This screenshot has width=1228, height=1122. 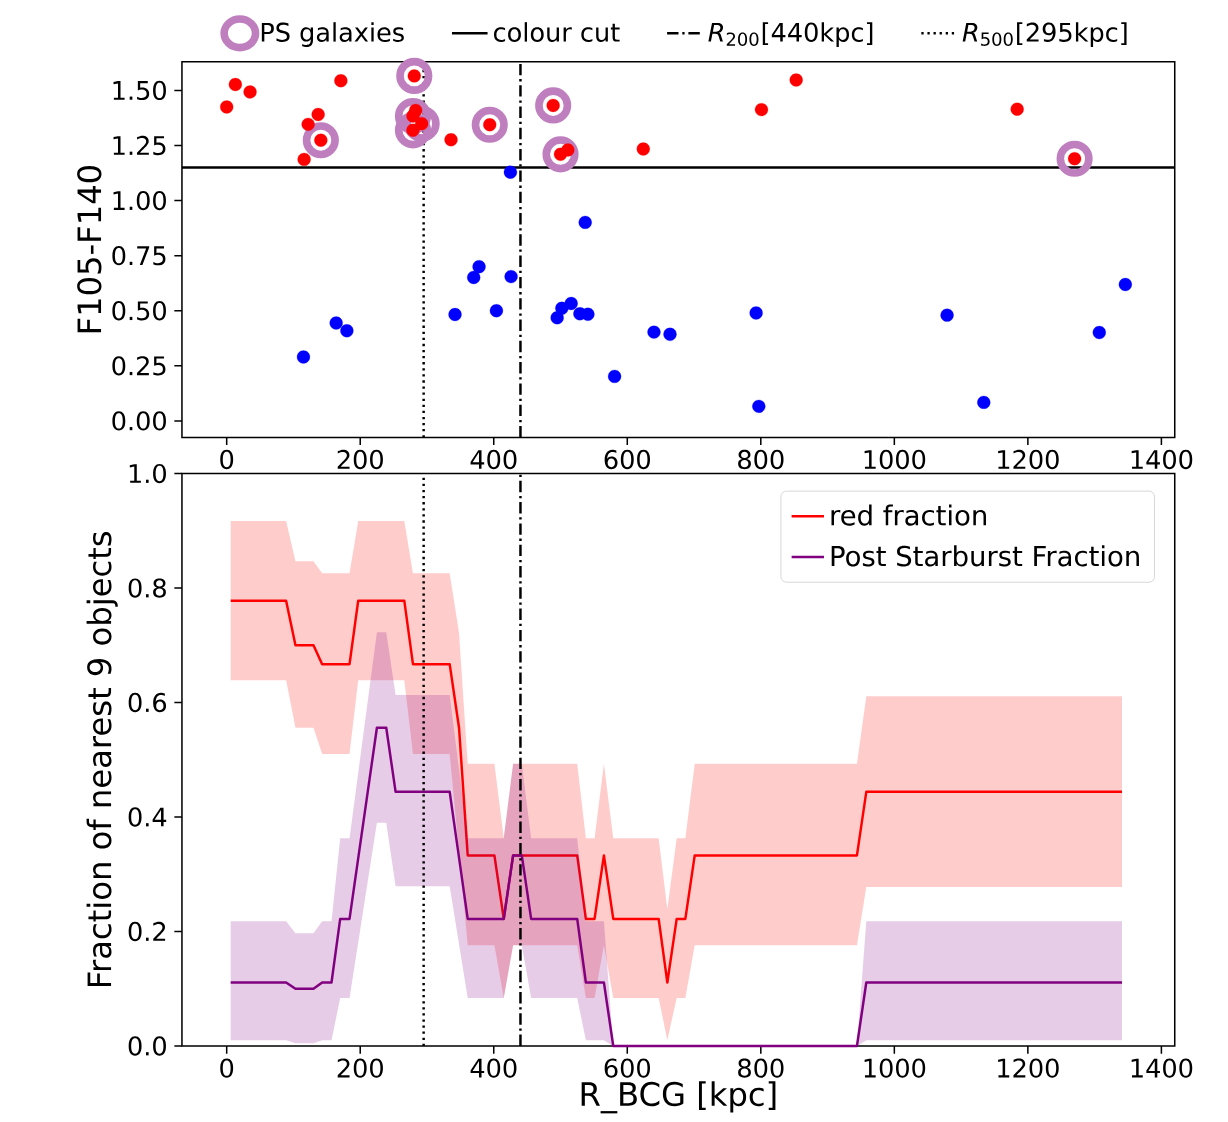 I want to click on y-tick-label: 1.50, so click(x=139, y=90).